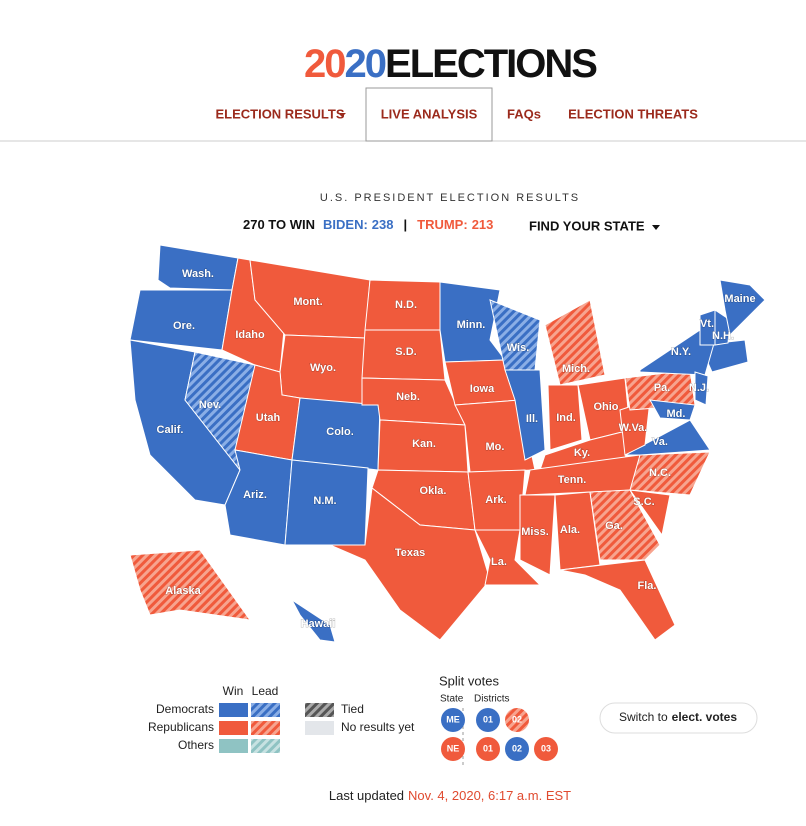 The height and width of the screenshot is (826, 806). I want to click on state-label: Okla., so click(433, 491).